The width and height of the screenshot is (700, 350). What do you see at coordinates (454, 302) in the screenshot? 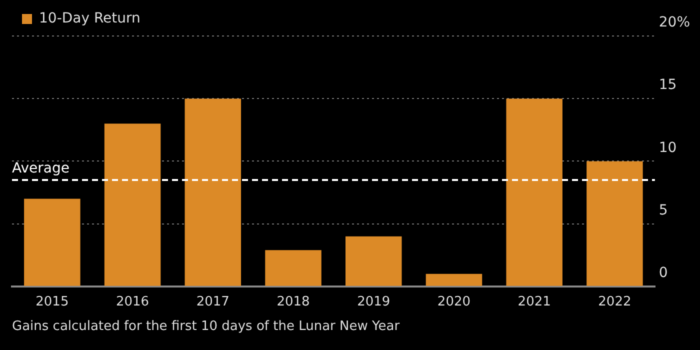
I see `x-tick-label: 2020` at bounding box center [454, 302].